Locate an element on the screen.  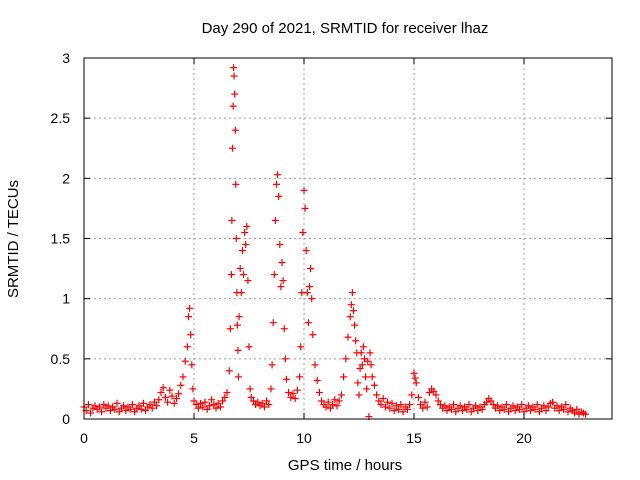
x-tick-label: 20 is located at coordinates (524, 438).